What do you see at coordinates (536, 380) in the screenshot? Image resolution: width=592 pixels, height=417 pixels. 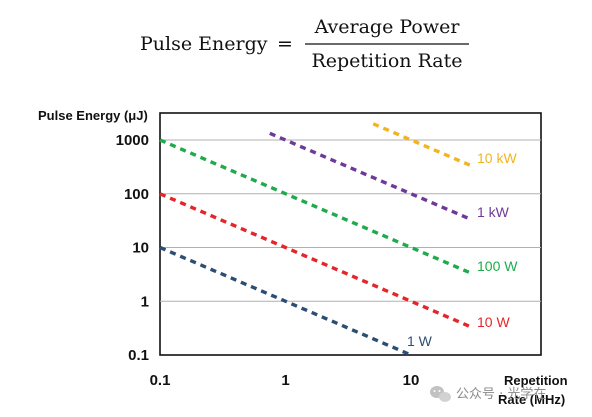 I see `x-axis-title-line-1: Repetition` at bounding box center [536, 380].